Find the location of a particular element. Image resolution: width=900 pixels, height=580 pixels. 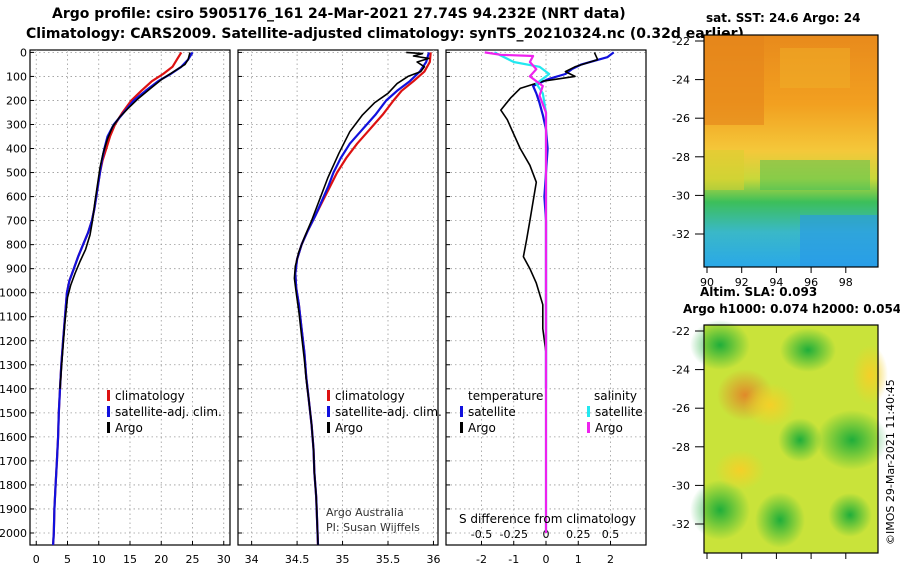

s-diff-tick-label: -0.5 is located at coordinates (481, 534).